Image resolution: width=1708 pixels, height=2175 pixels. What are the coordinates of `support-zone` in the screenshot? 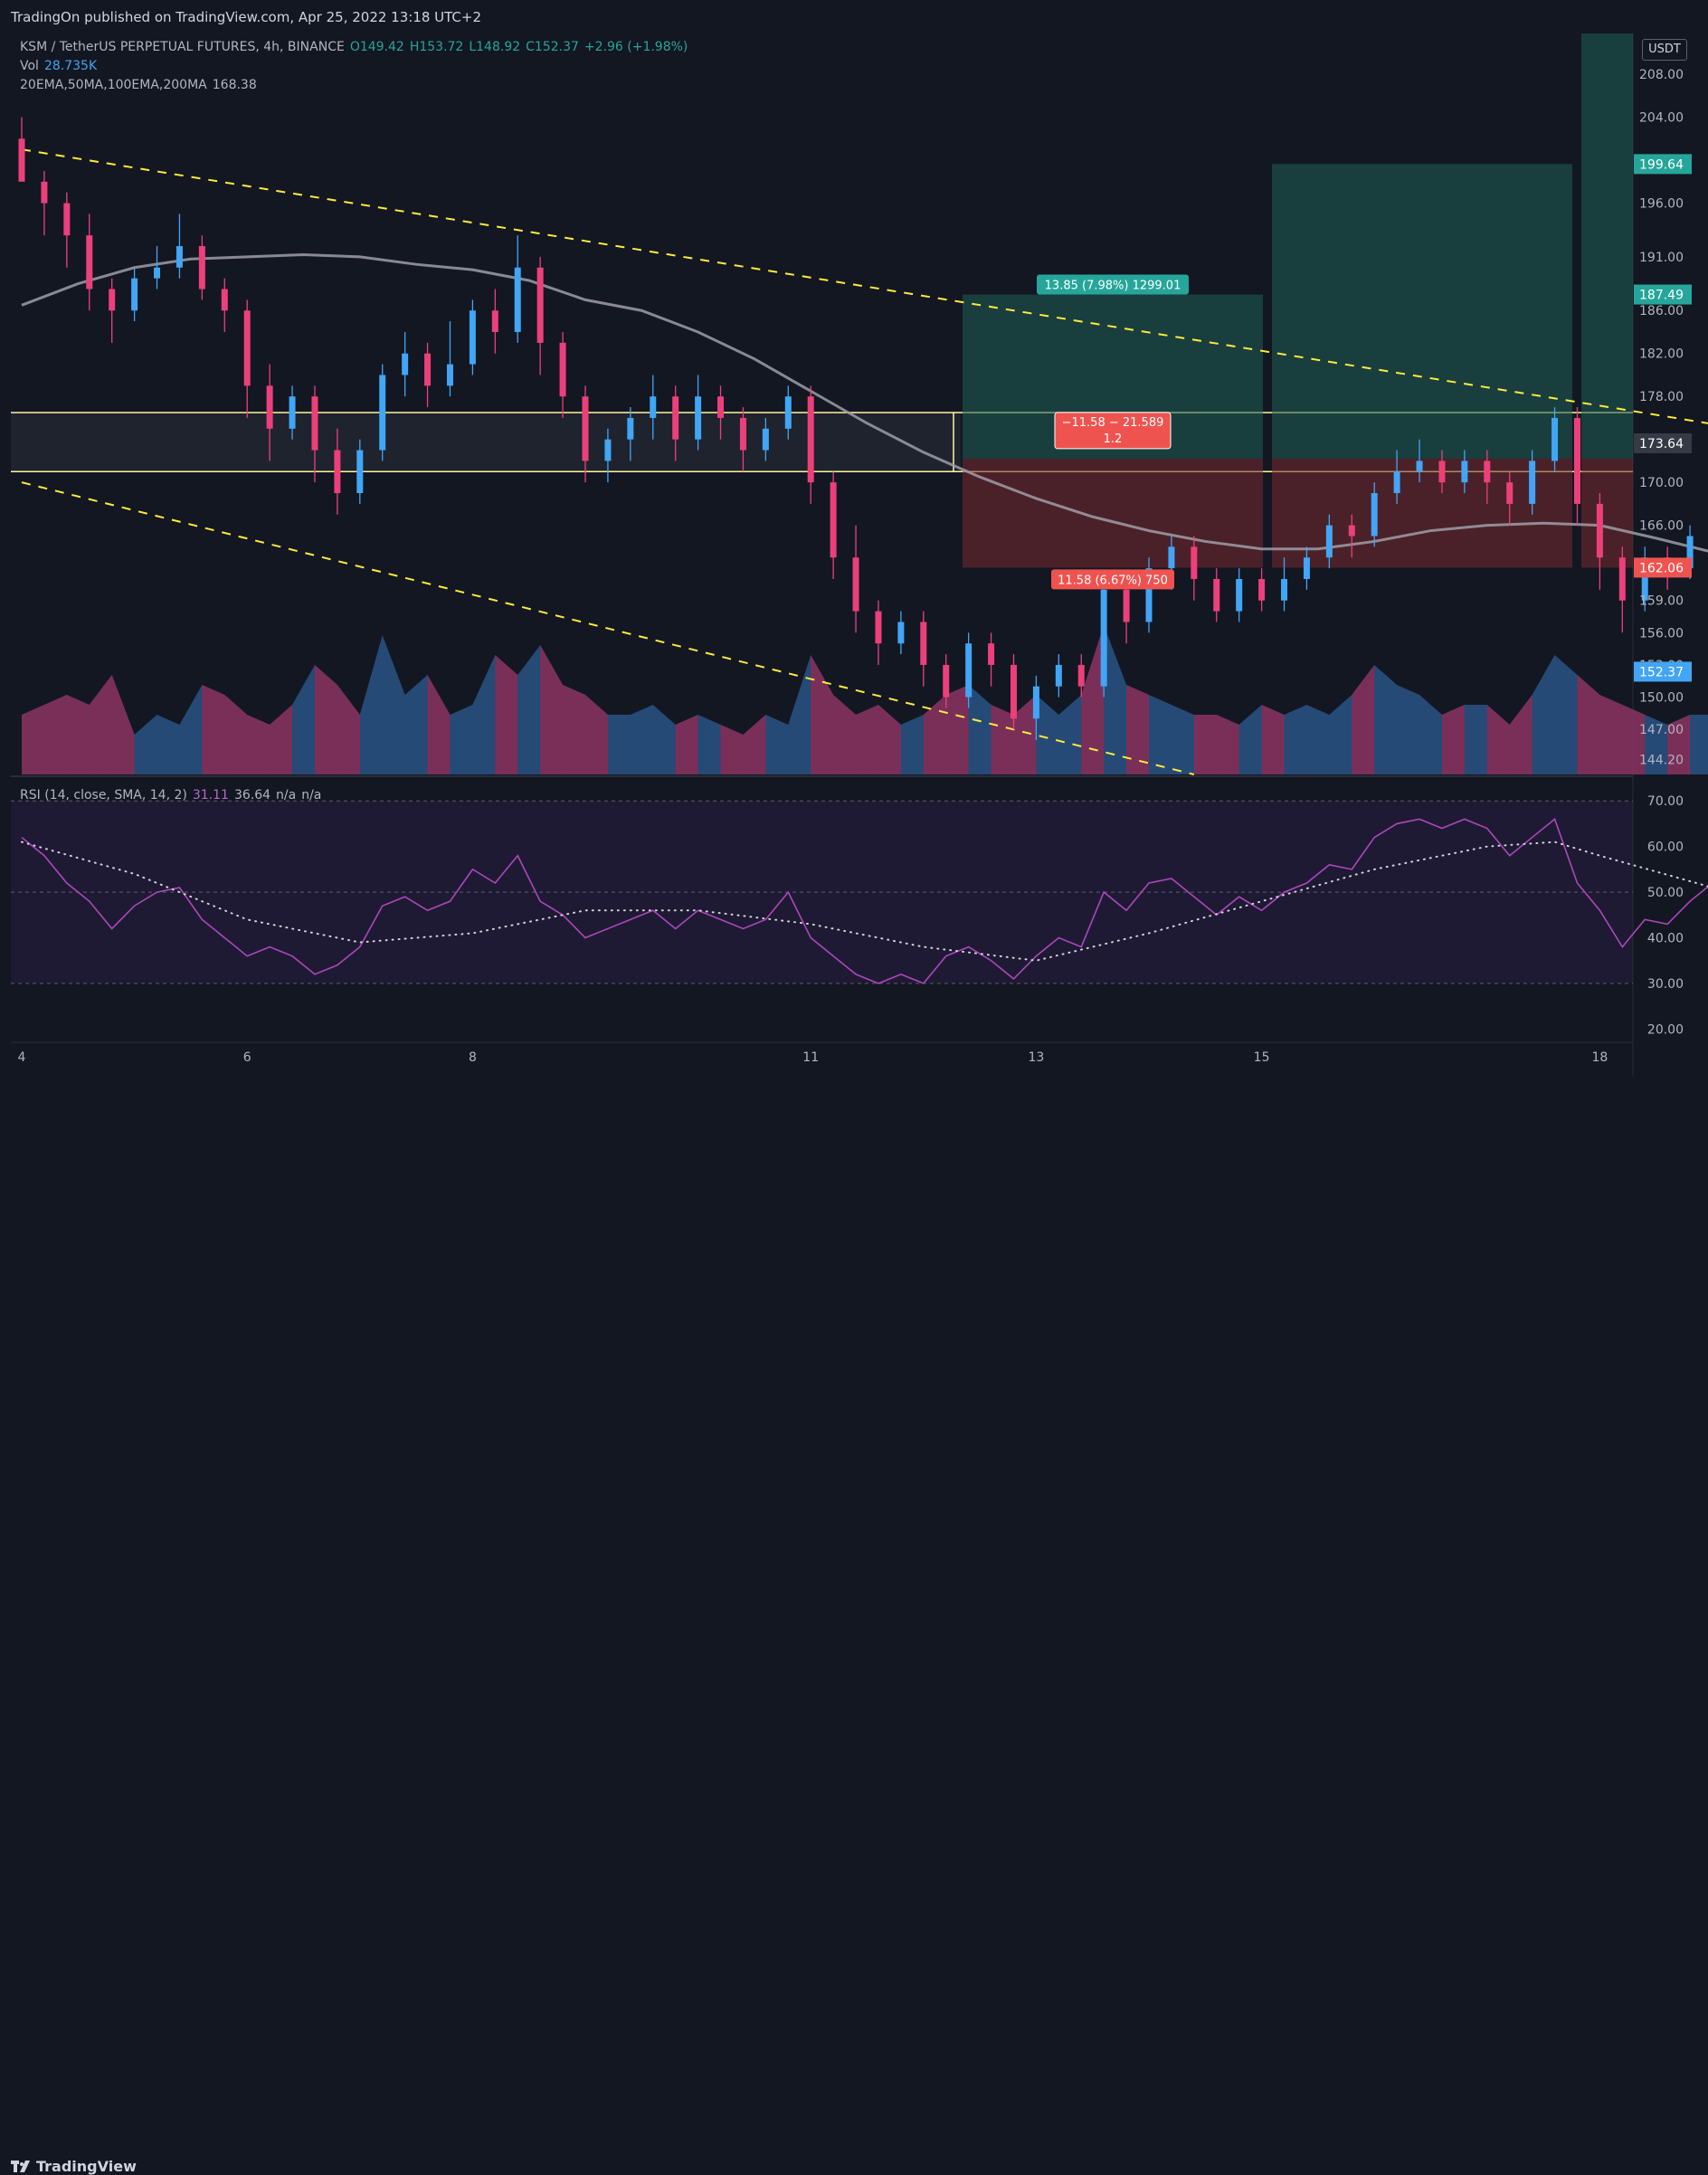 It's located at (486, 442).